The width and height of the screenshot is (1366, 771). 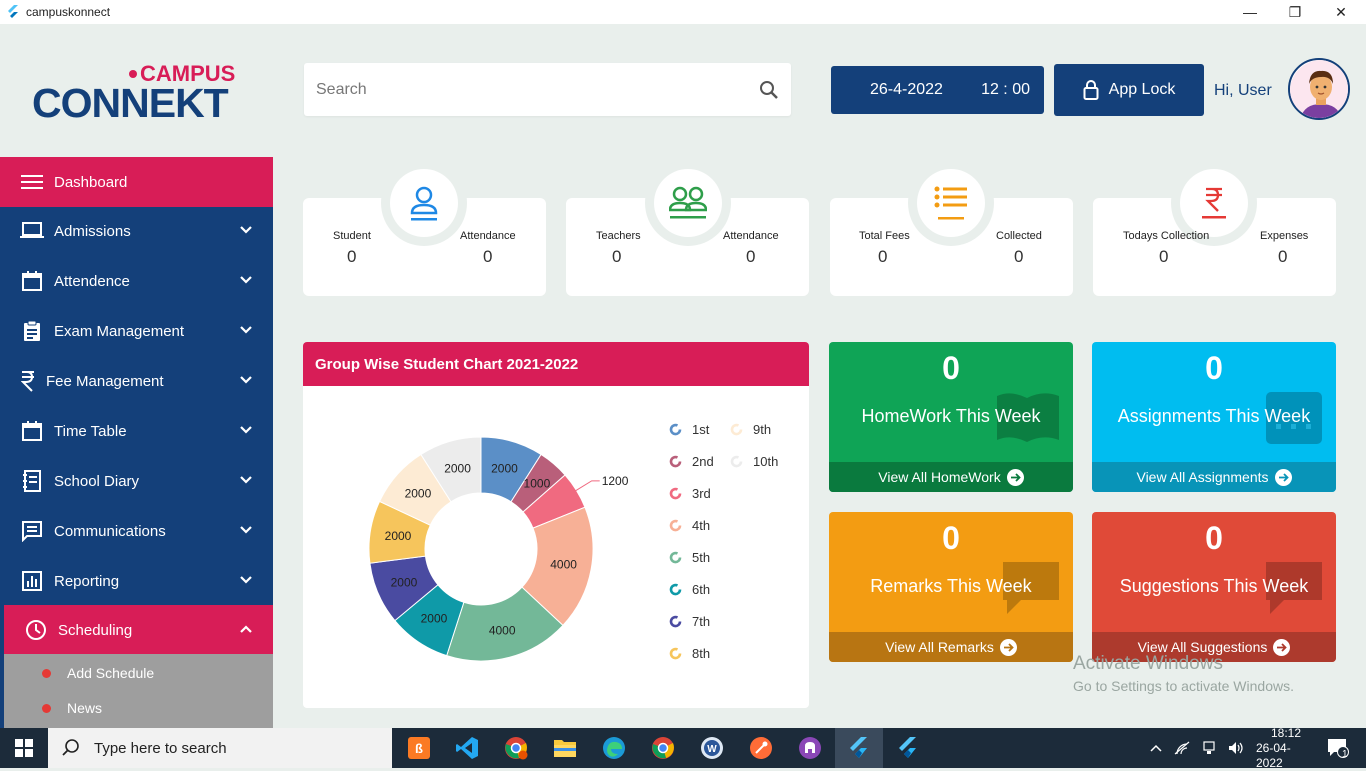 What do you see at coordinates (689, 525) in the screenshot?
I see `legend-item-4th: 4th` at bounding box center [689, 525].